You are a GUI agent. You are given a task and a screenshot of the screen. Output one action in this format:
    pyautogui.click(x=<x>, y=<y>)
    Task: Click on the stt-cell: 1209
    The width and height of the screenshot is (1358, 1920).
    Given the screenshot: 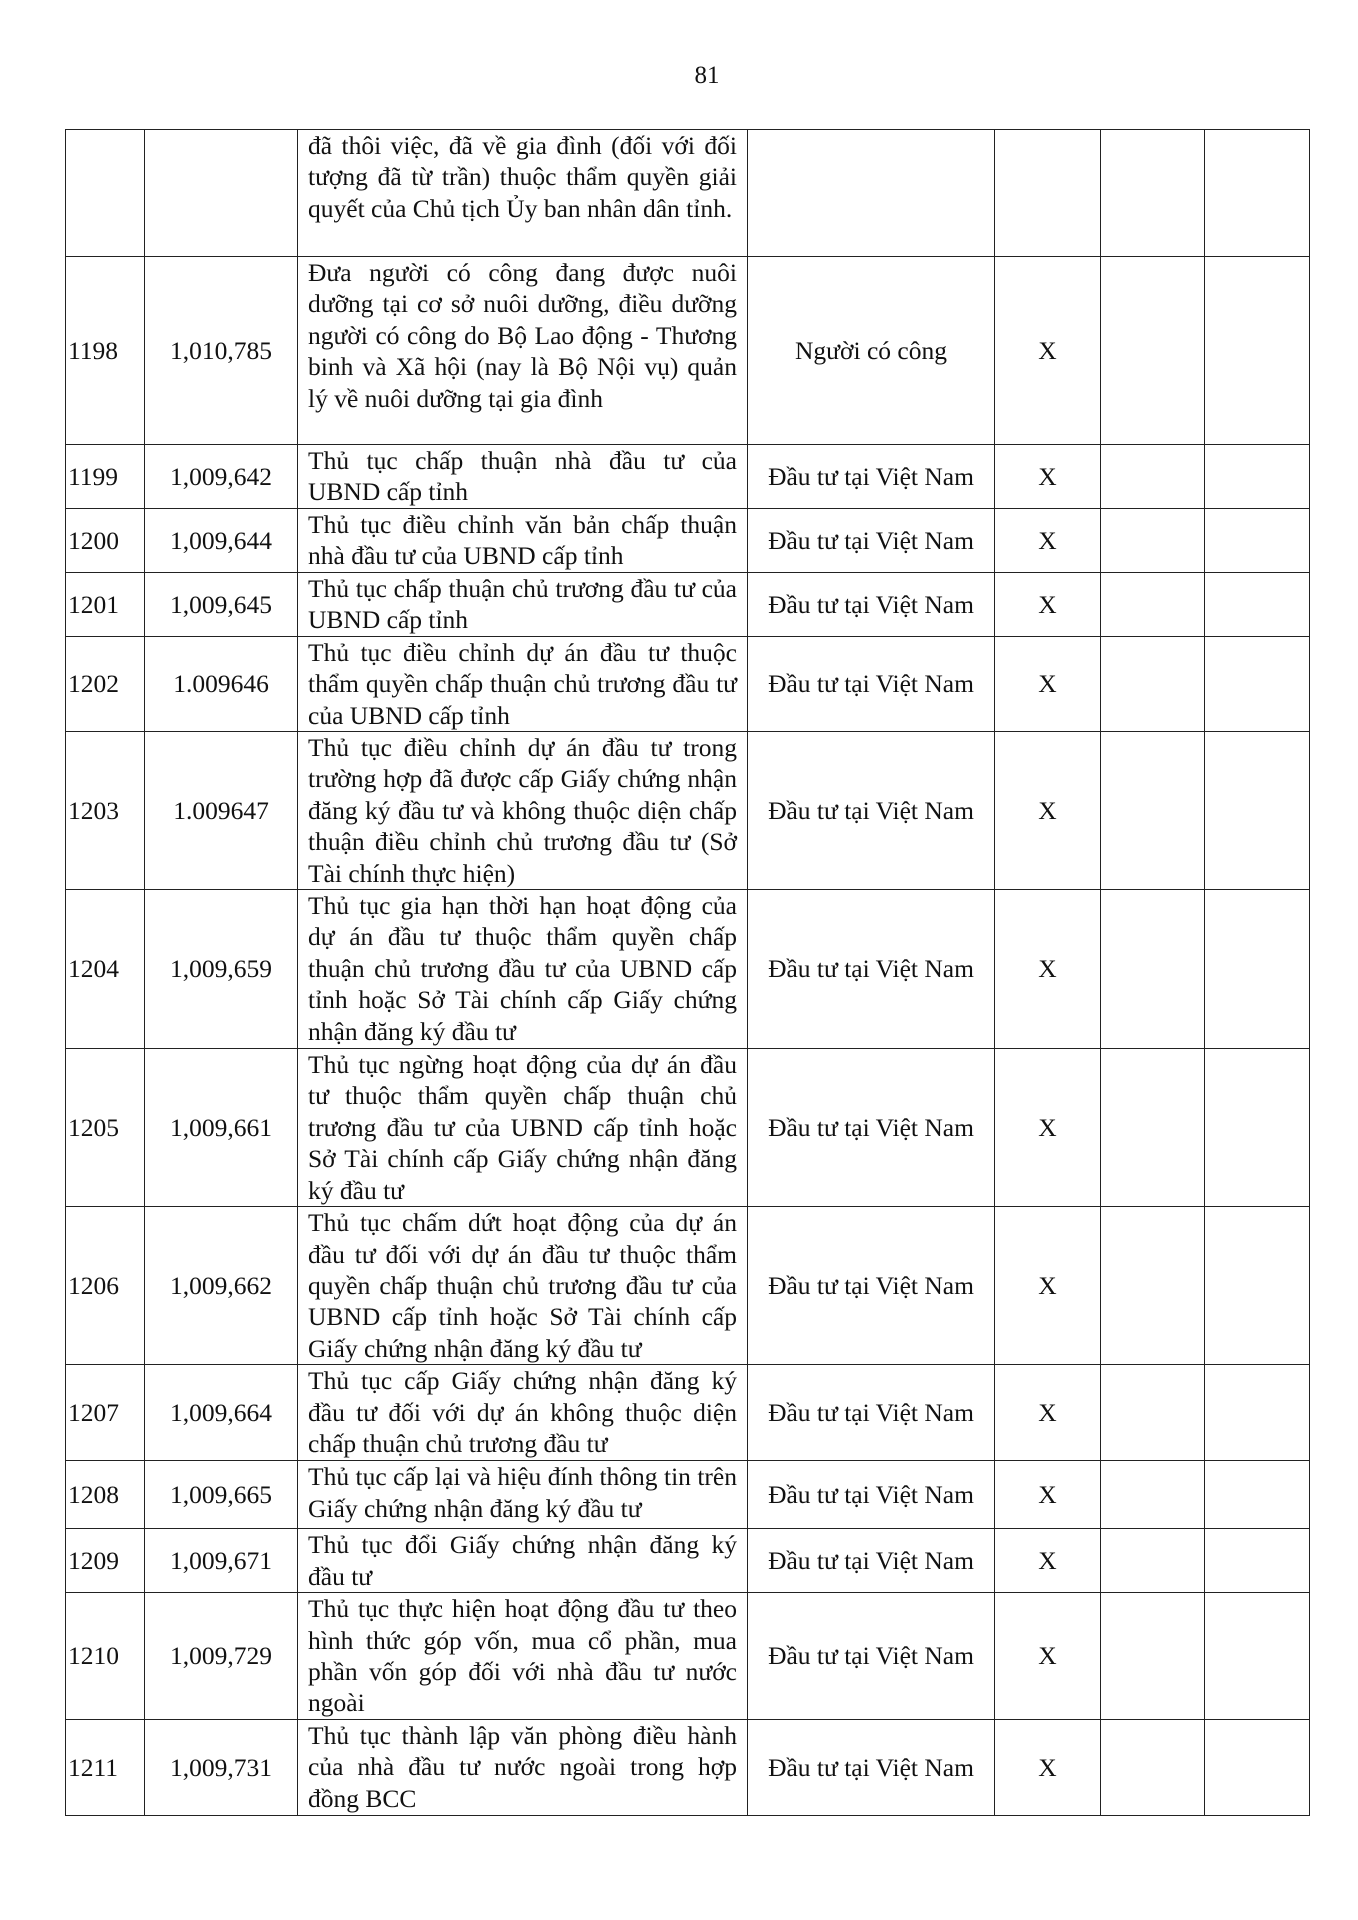 What is the action you would take?
    pyautogui.click(x=105, y=1561)
    